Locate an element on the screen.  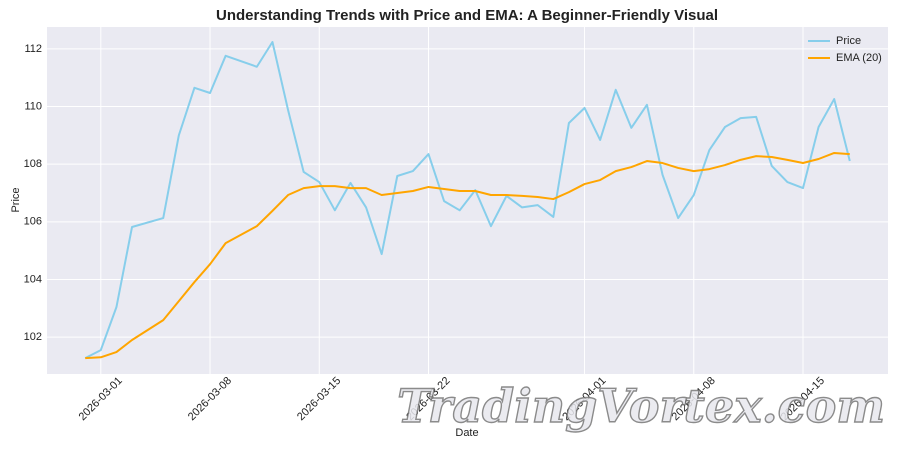
x-axis-label: Date is located at coordinates (466, 433).